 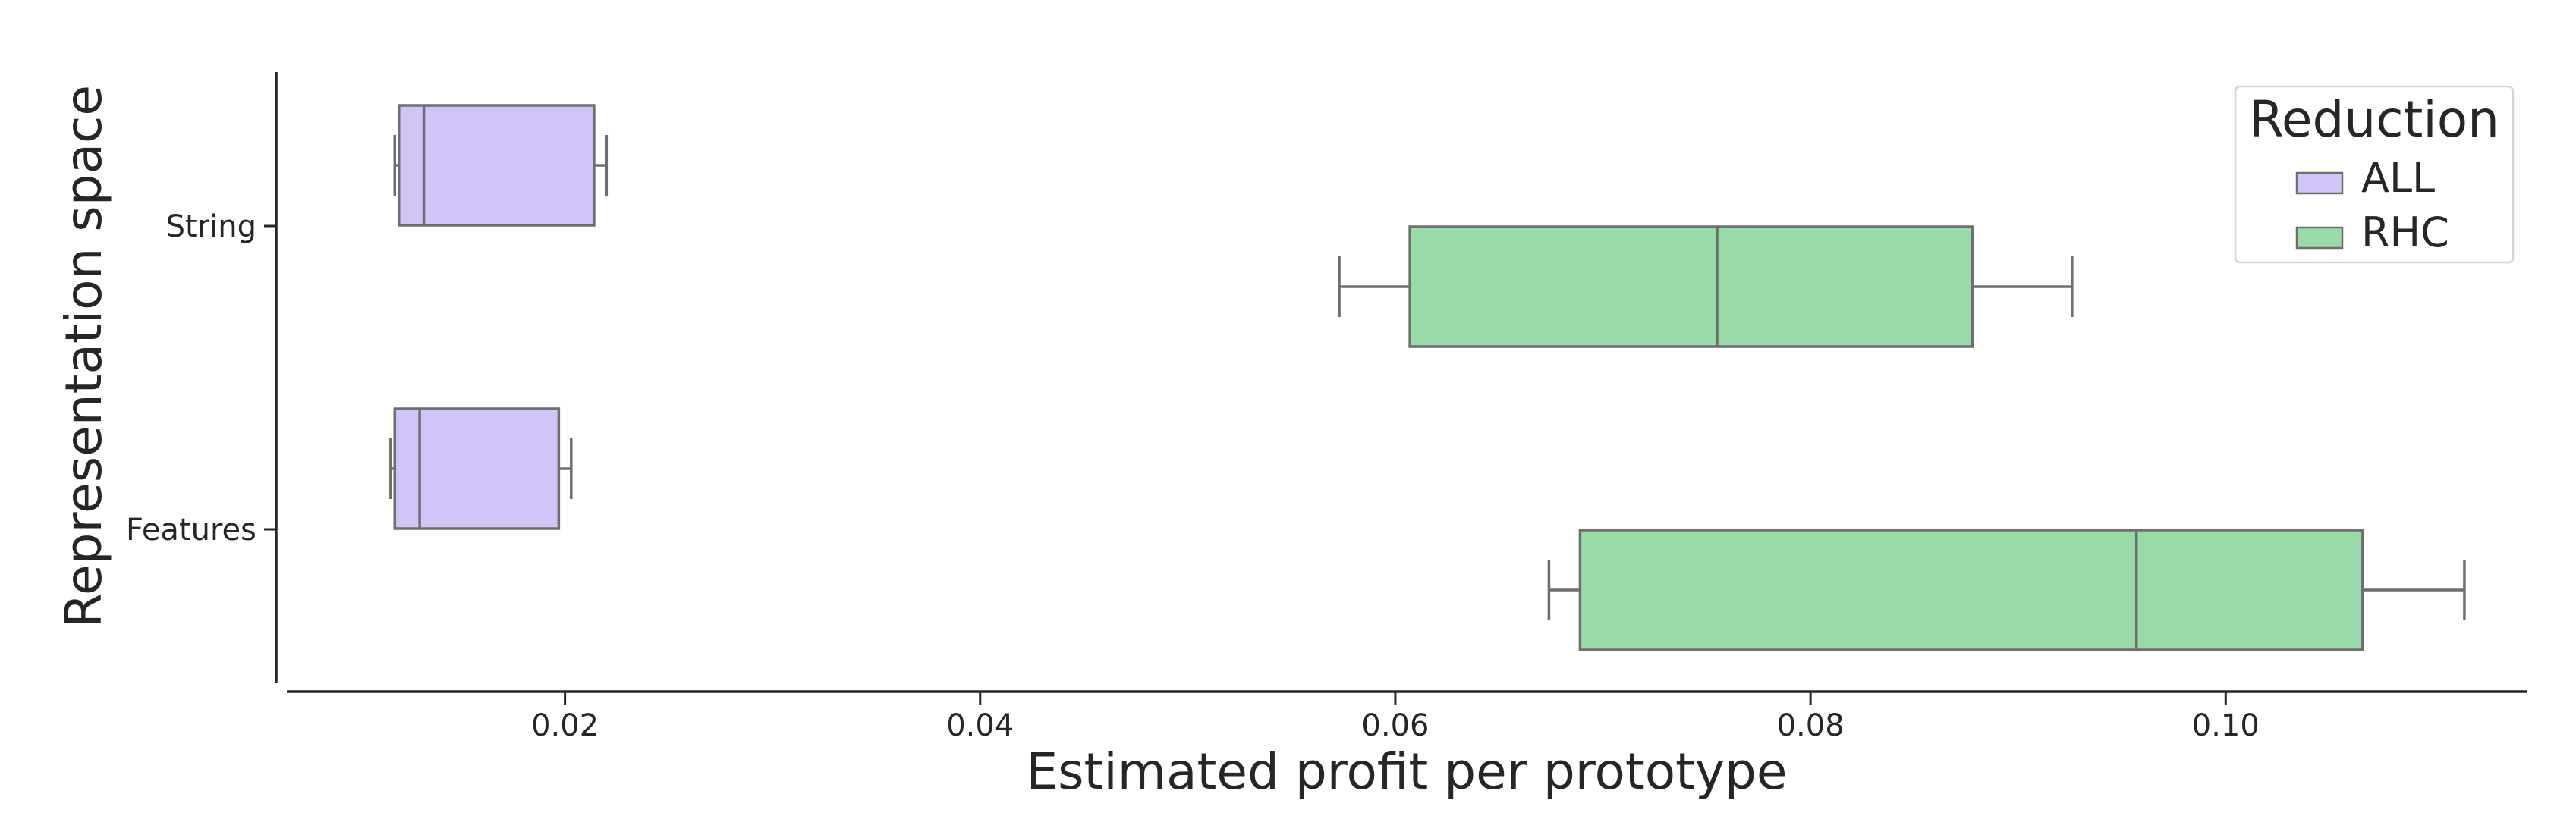 I want to click on box-rhc-features, so click(x=2006, y=590).